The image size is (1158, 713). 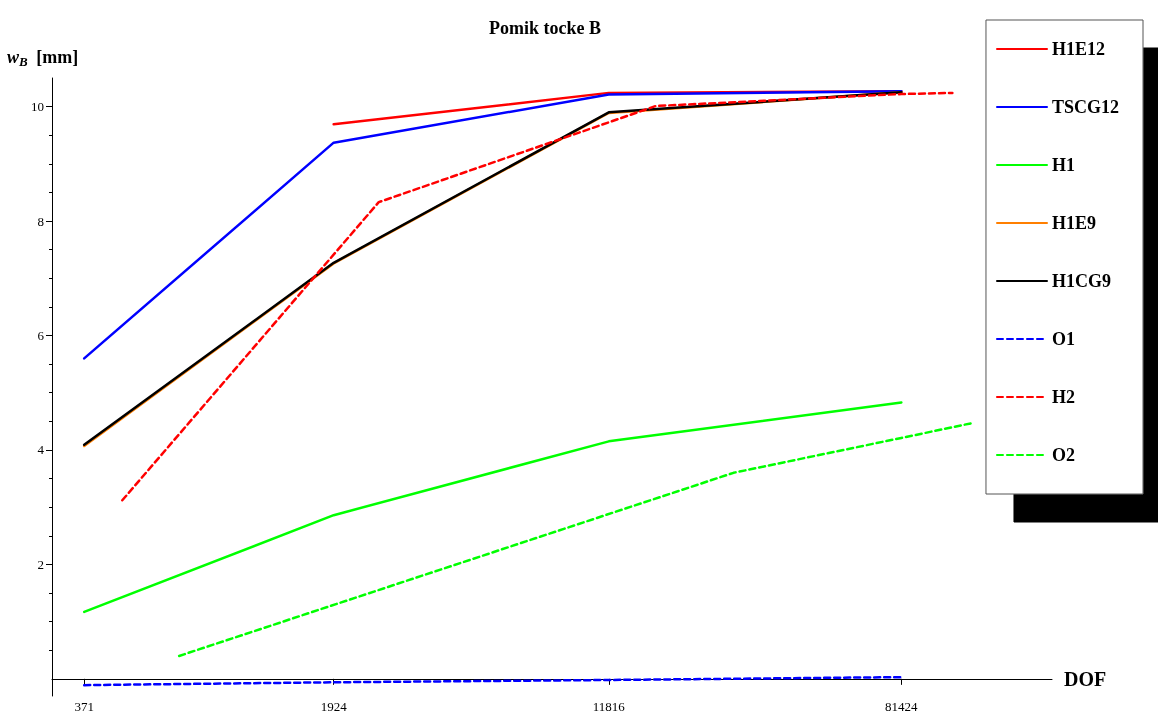 What do you see at coordinates (1063, 165) in the screenshot?
I see `legend-label: H1` at bounding box center [1063, 165].